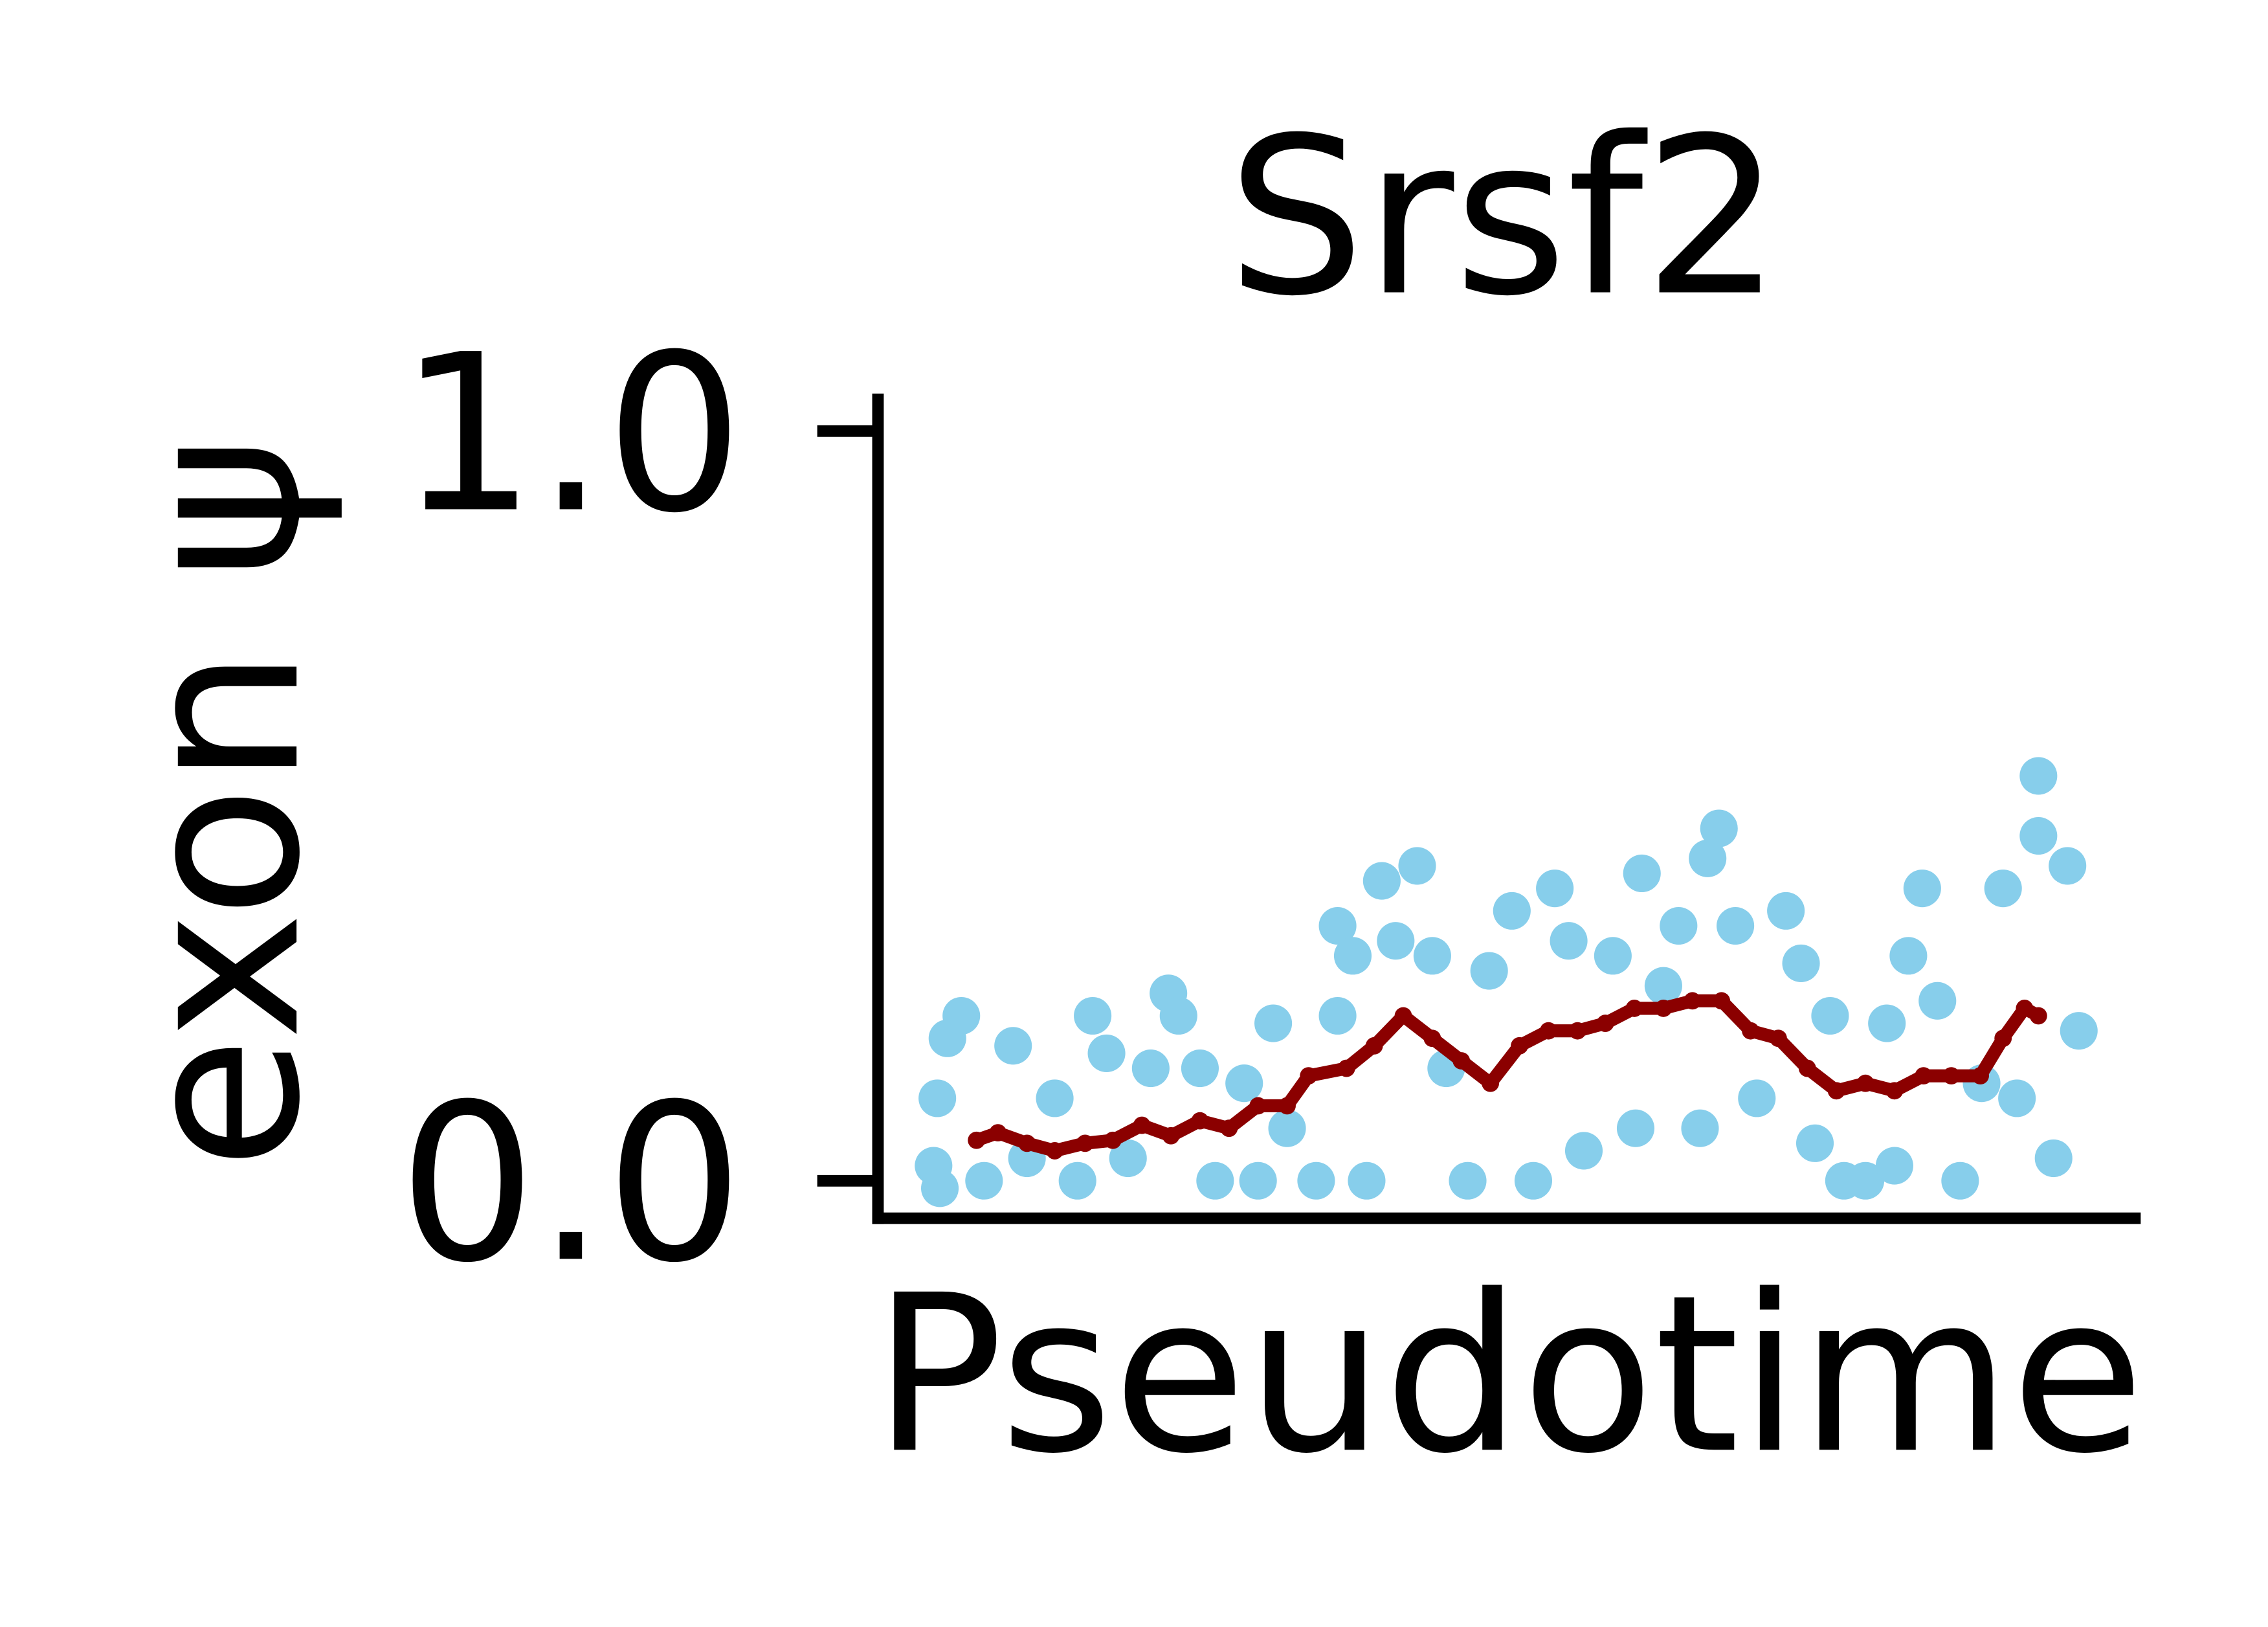  What do you see at coordinates (1508, 1375) in the screenshot?
I see `x-axis-label: Pseudotime` at bounding box center [1508, 1375].